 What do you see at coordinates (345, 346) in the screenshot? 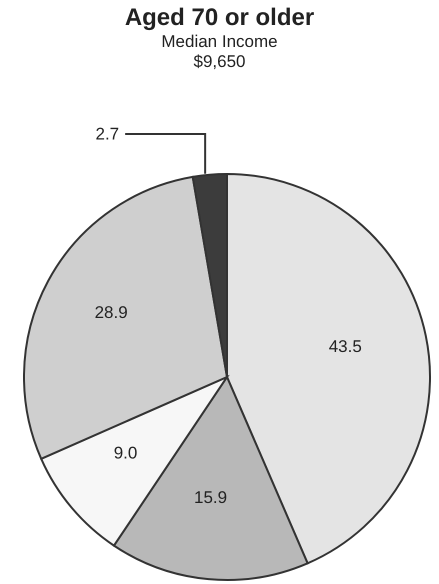
I see `data-label: 43.5` at bounding box center [345, 346].